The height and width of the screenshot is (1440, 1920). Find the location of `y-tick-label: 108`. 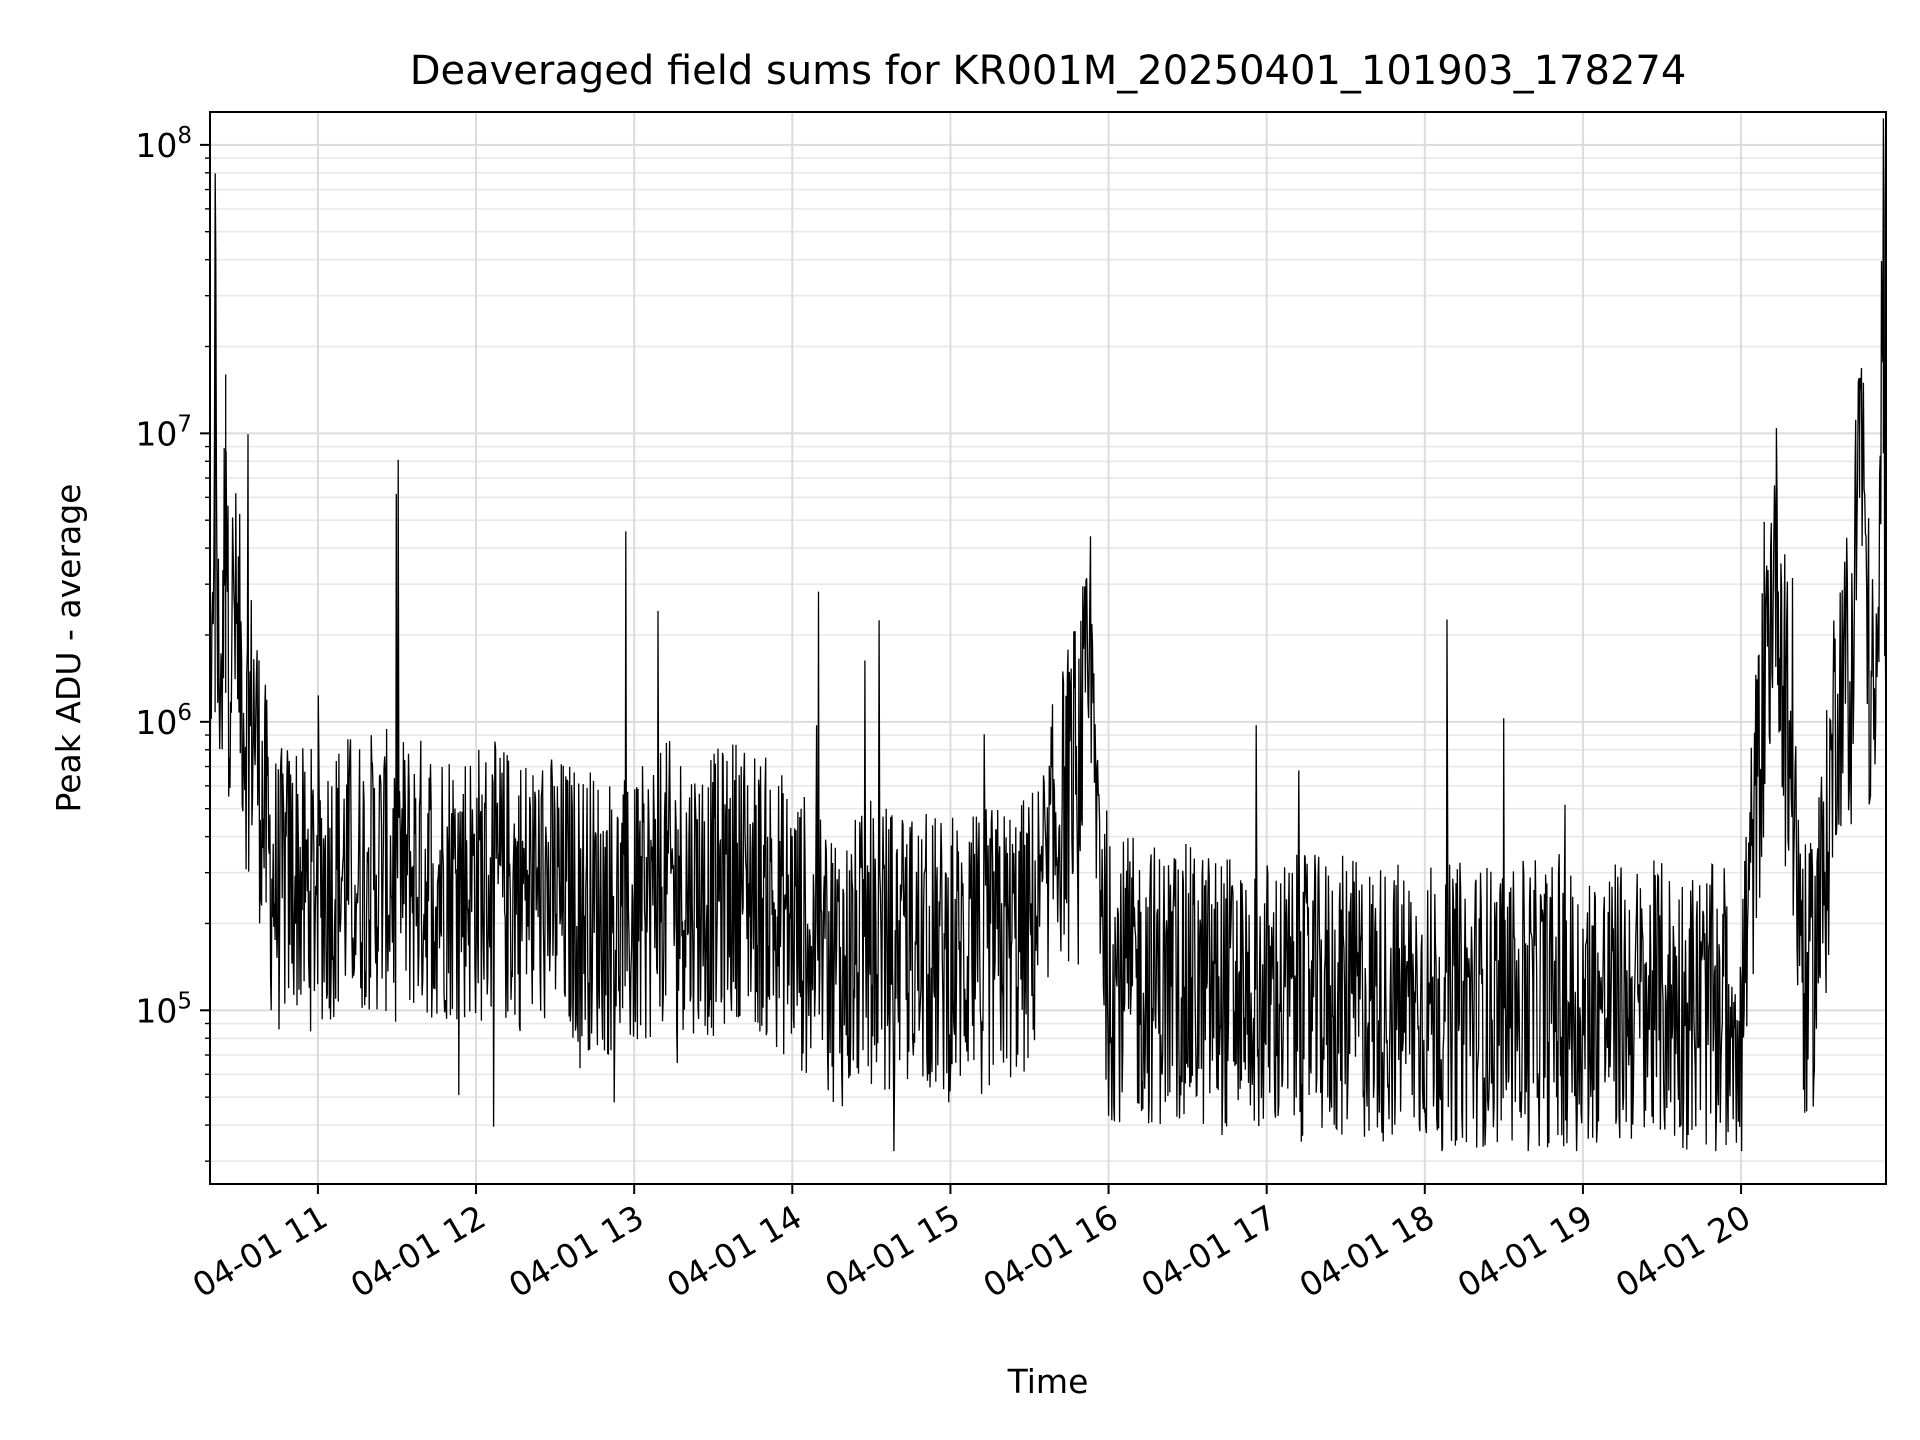

y-tick-label: 108 is located at coordinates (163, 144).